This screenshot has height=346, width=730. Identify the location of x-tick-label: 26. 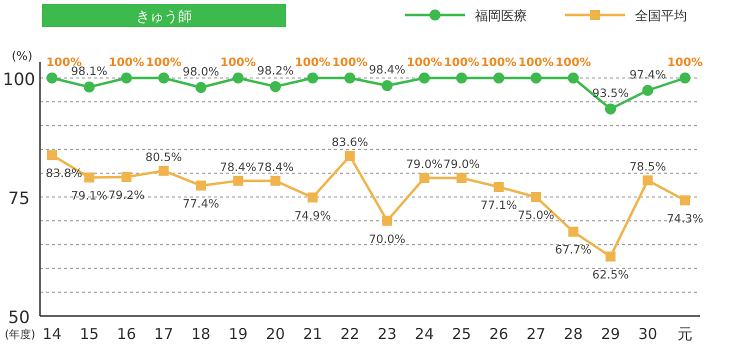
(498, 334).